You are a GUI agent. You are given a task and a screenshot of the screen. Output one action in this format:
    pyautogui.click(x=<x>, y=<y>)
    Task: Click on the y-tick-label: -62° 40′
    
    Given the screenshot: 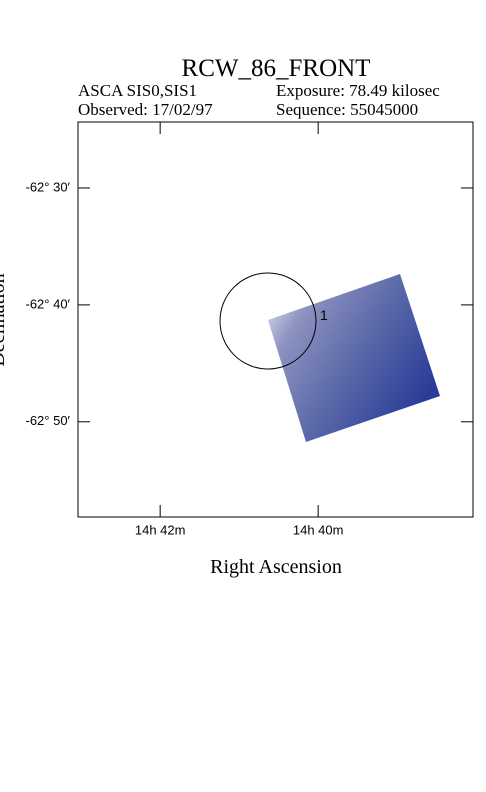 What is the action you would take?
    pyautogui.click(x=48, y=303)
    